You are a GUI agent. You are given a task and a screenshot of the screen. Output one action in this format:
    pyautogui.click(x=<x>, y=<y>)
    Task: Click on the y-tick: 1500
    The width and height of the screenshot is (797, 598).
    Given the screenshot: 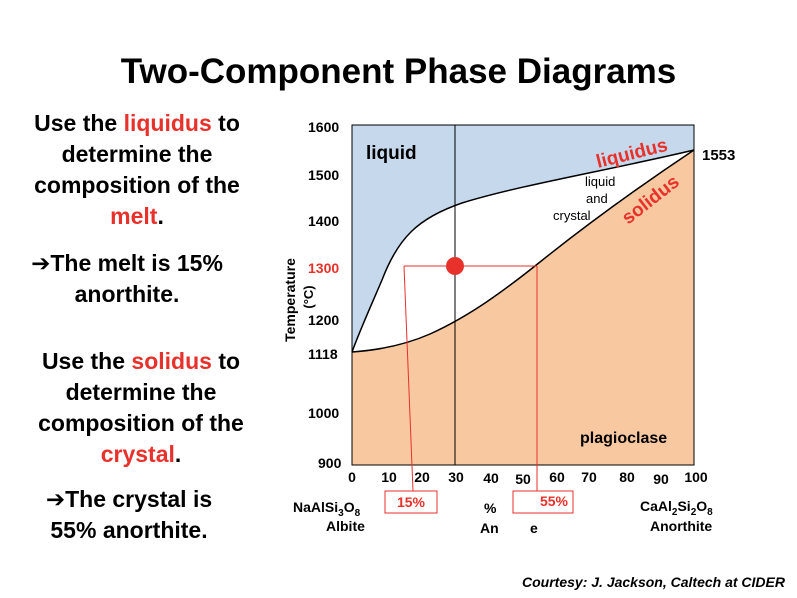 What is the action you would take?
    pyautogui.click(x=323, y=175)
    